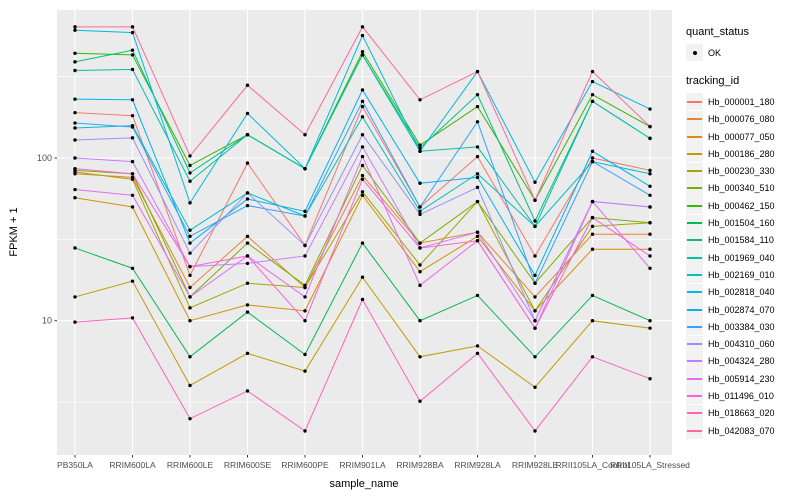  What do you see at coordinates (715, 52) in the screenshot?
I see `legend-label: OK` at bounding box center [715, 52].